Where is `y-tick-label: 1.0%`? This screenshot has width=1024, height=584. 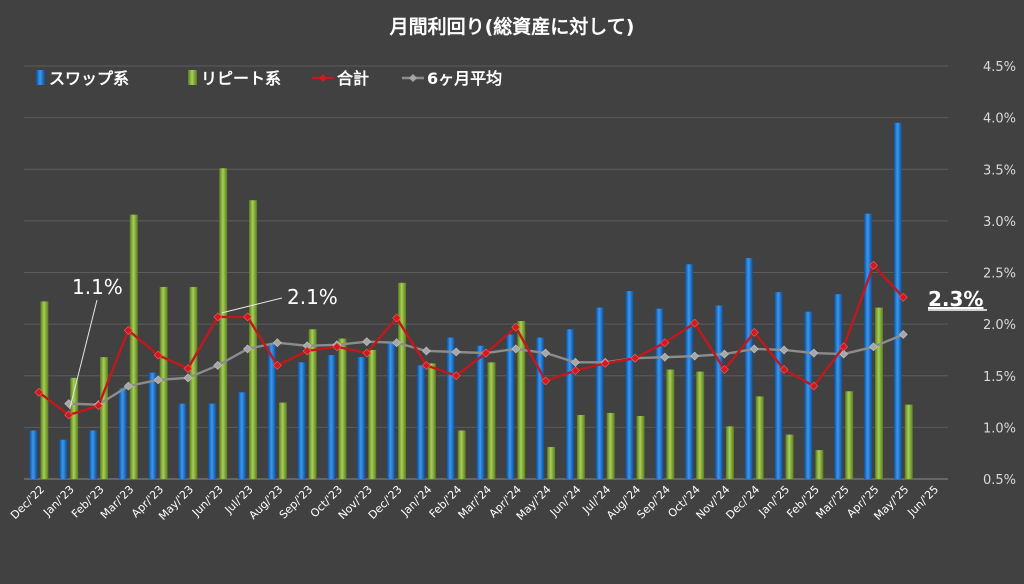 y-tick-label: 1.0% is located at coordinates (999, 428).